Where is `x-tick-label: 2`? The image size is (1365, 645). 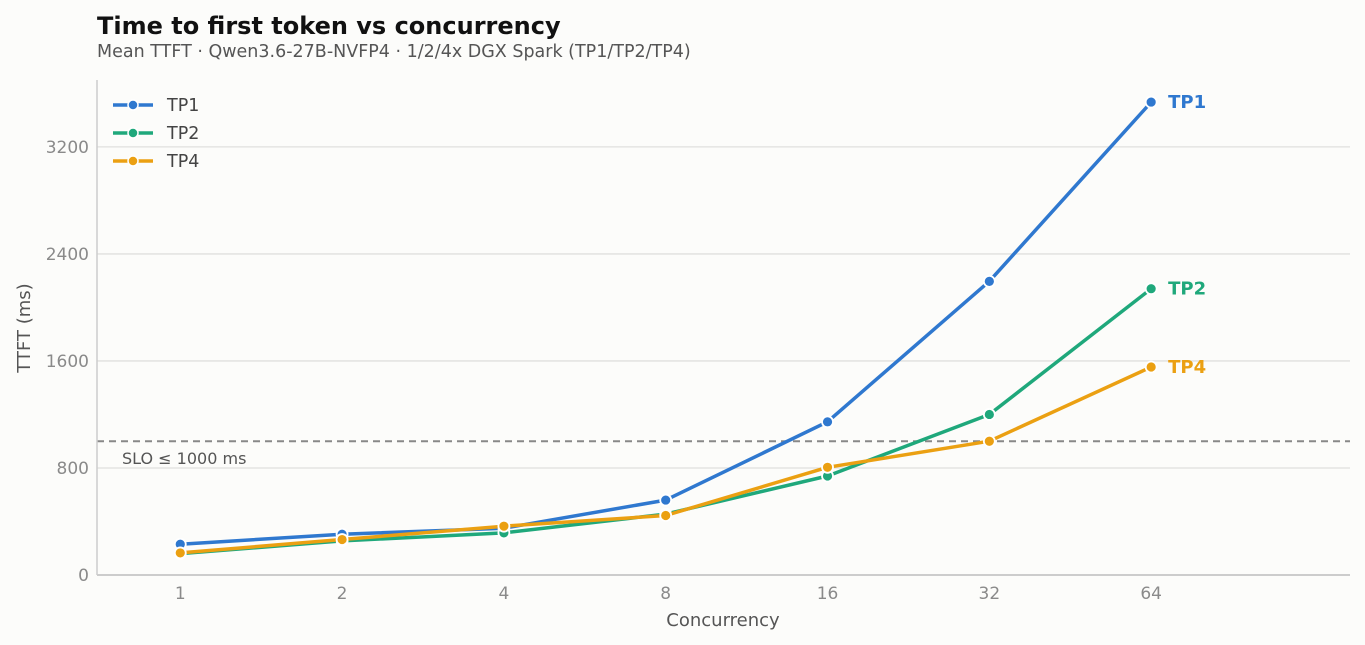
x-tick-label: 2 is located at coordinates (342, 594).